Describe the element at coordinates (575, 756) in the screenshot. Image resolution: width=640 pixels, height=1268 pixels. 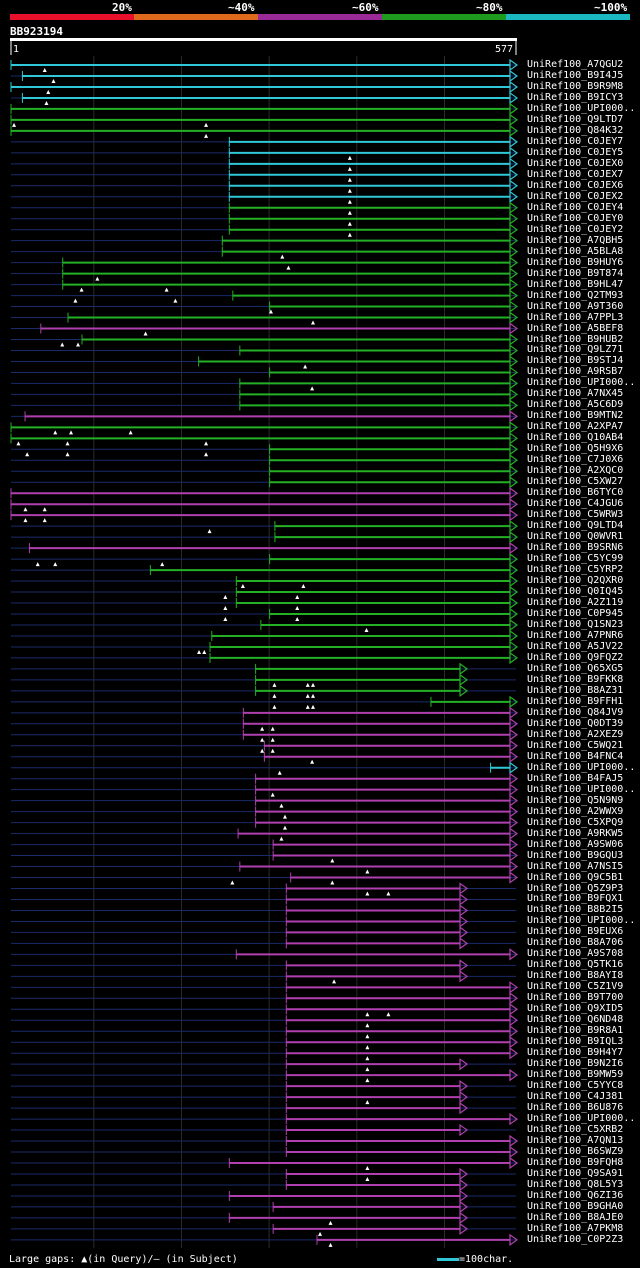
I see `hit-label: UniRef100_B4FNC4` at that location.